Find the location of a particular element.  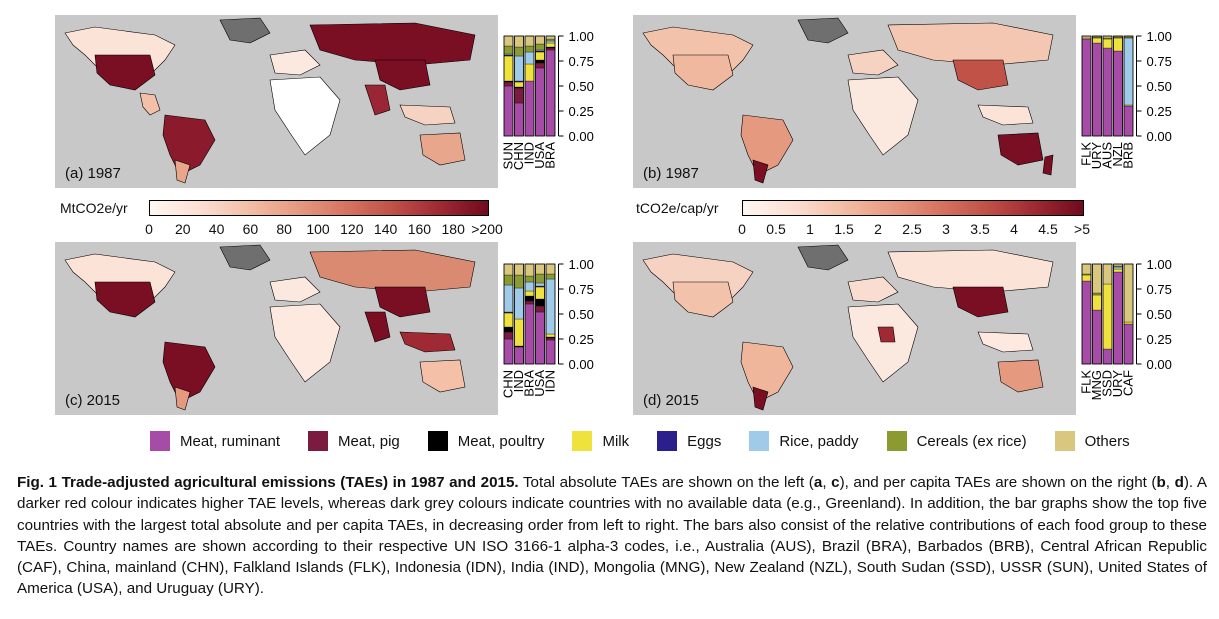

legend-item: Meat, ruminant is located at coordinates (215, 441).